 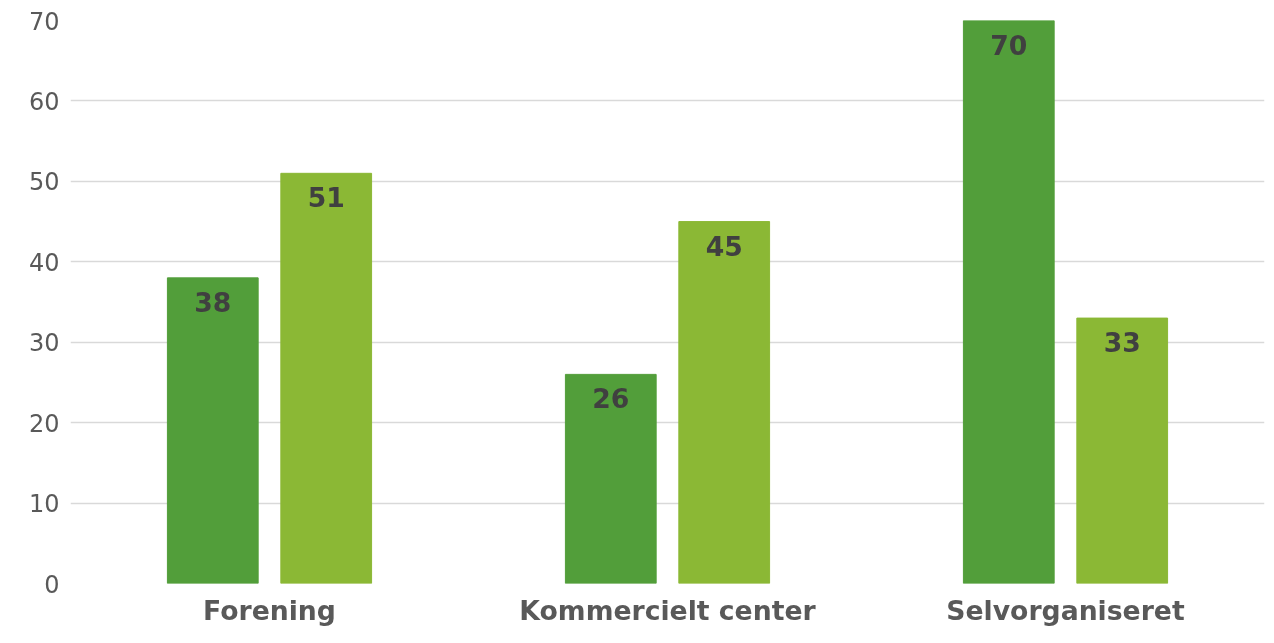 I want to click on y-tick-label: 60, so click(x=44, y=101).